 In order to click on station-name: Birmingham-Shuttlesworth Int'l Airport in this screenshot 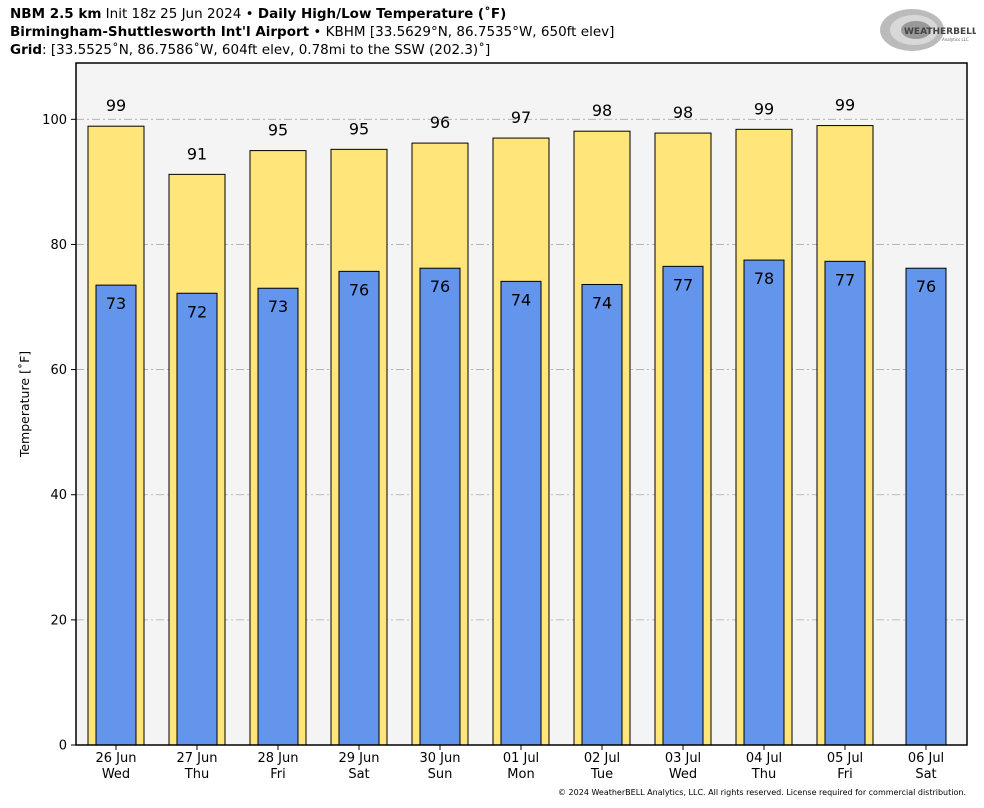, I will do `click(160, 32)`.